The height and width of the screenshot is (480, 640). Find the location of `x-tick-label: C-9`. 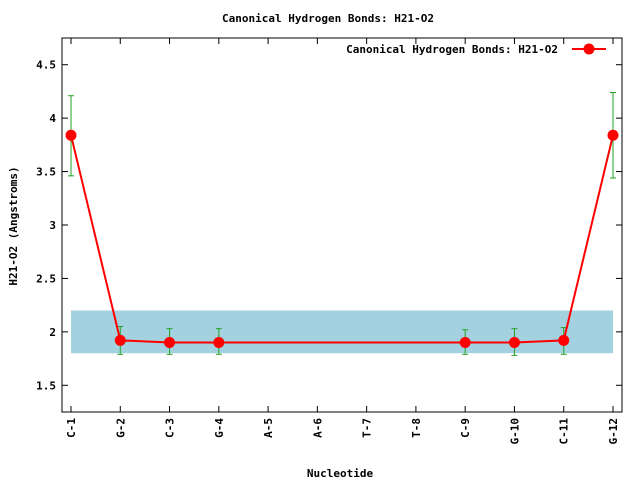

x-tick-label: C-9 is located at coordinates (465, 428).